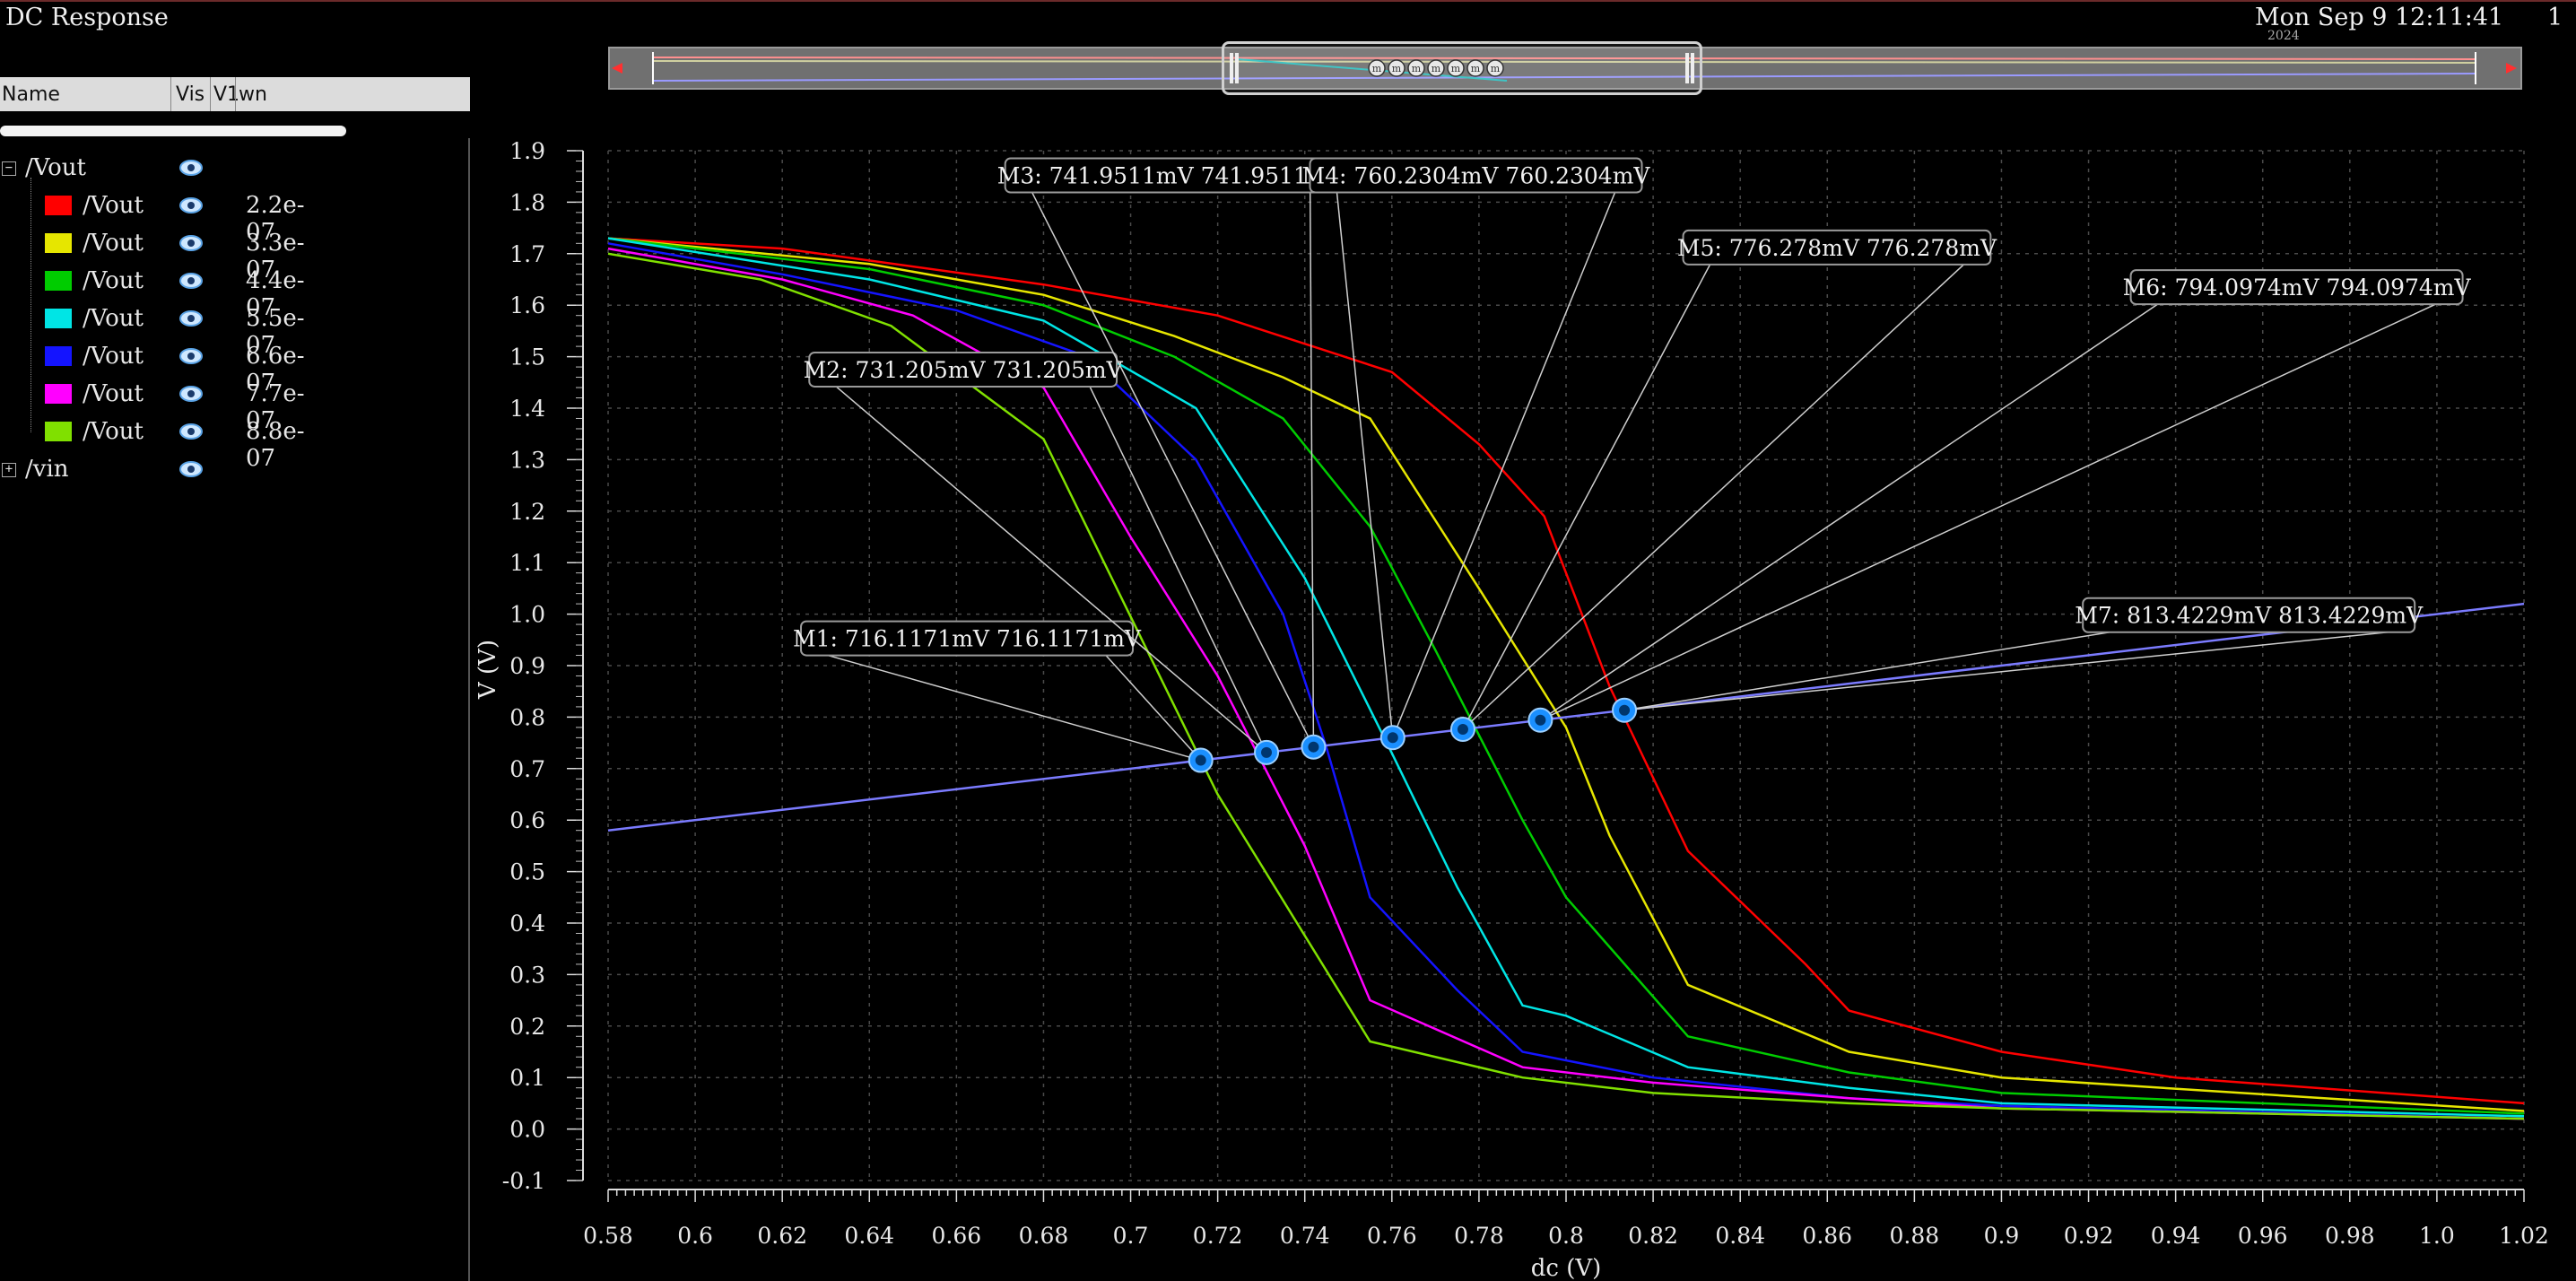  Describe the element at coordinates (2176, 1236) in the screenshot. I see `x-tick-label: 0.94` at that location.